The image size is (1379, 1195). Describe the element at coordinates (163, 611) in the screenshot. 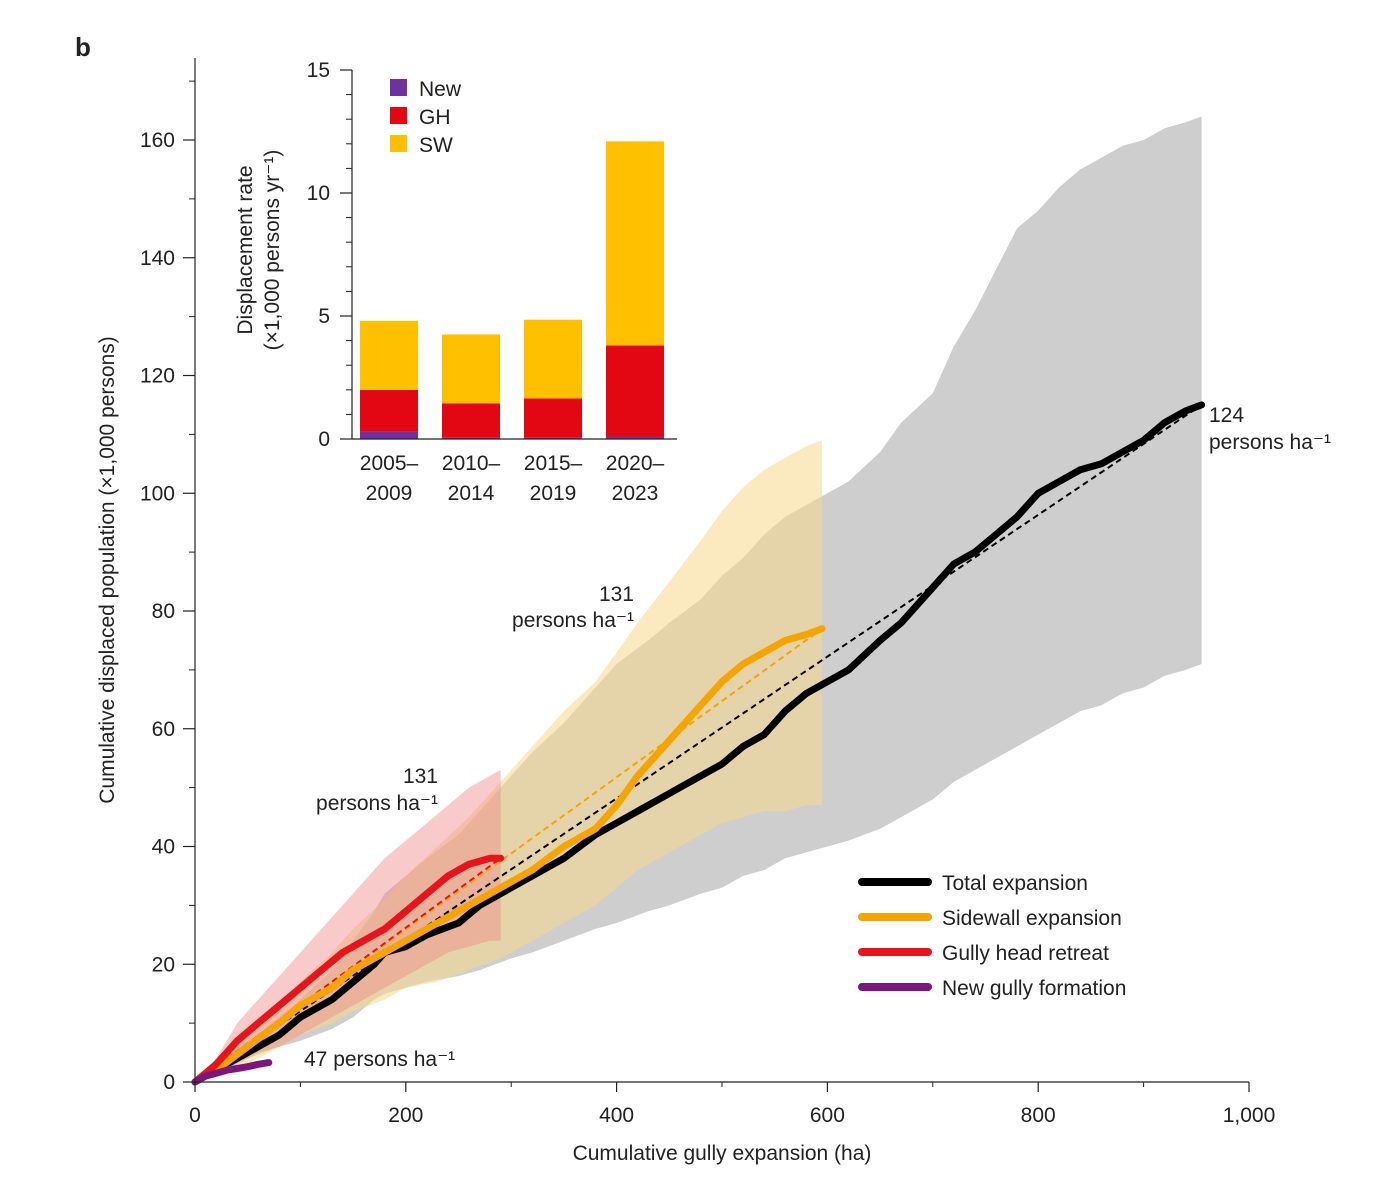

I see `y-tick-label: 80` at that location.